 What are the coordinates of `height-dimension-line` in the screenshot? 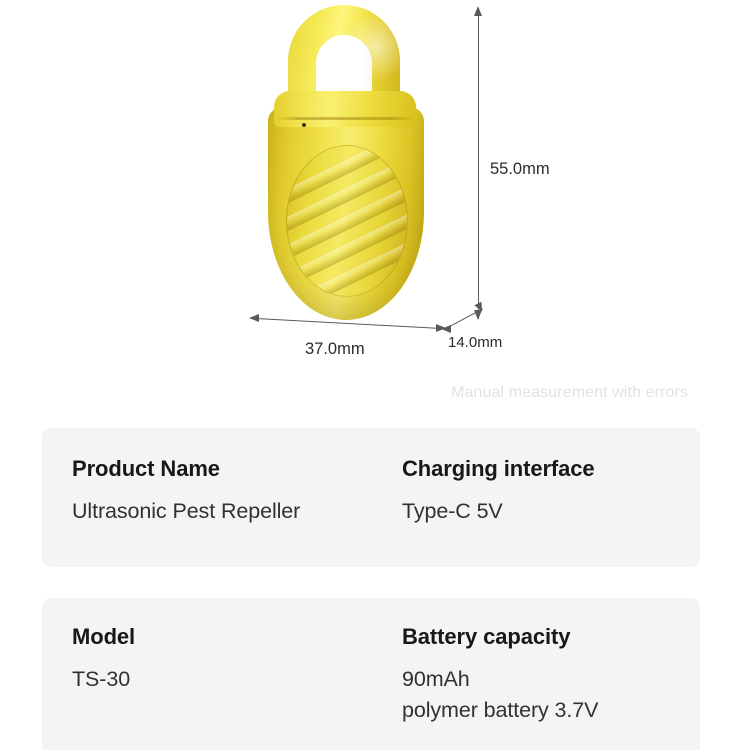 It's located at (479, 166).